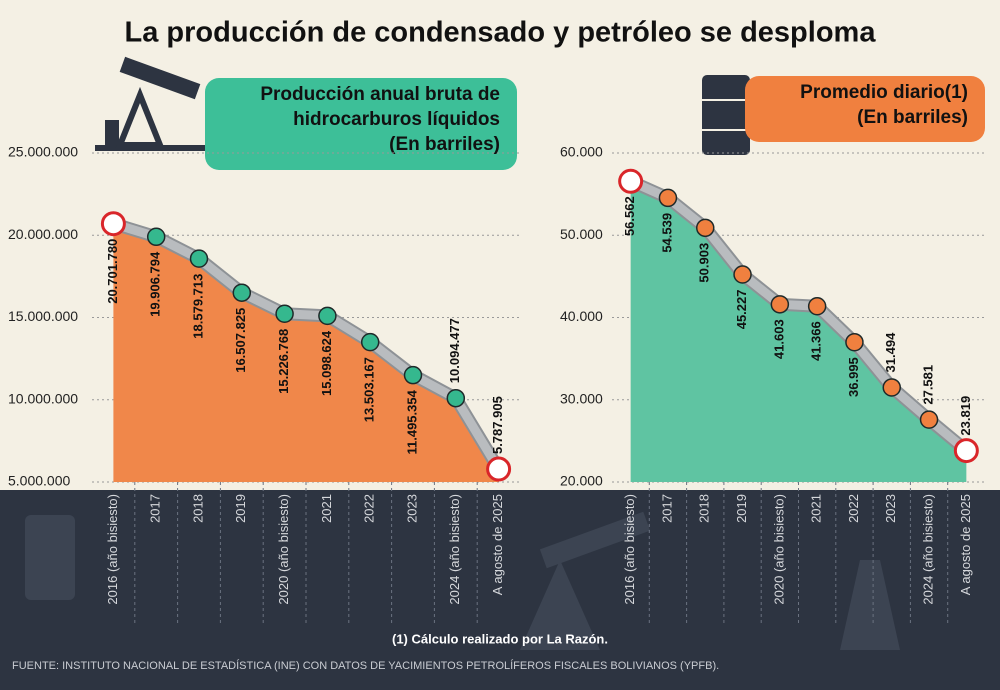  What do you see at coordinates (155, 284) in the screenshot?
I see `data-label: 19.906.794` at bounding box center [155, 284].